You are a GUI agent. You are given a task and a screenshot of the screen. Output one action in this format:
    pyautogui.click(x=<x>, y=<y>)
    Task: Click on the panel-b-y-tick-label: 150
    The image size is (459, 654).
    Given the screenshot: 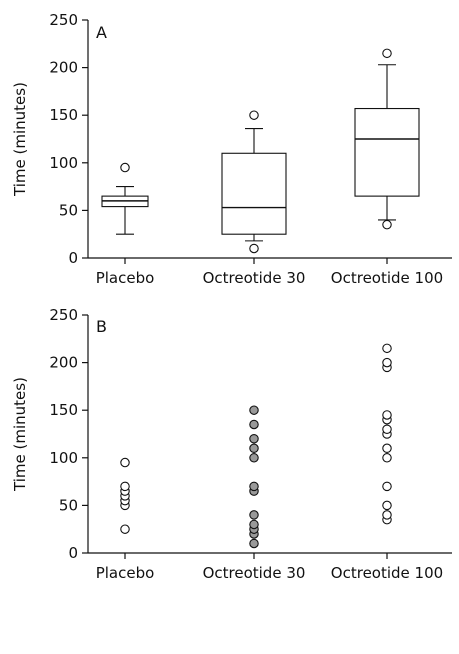 What is the action you would take?
    pyautogui.click(x=63, y=410)
    